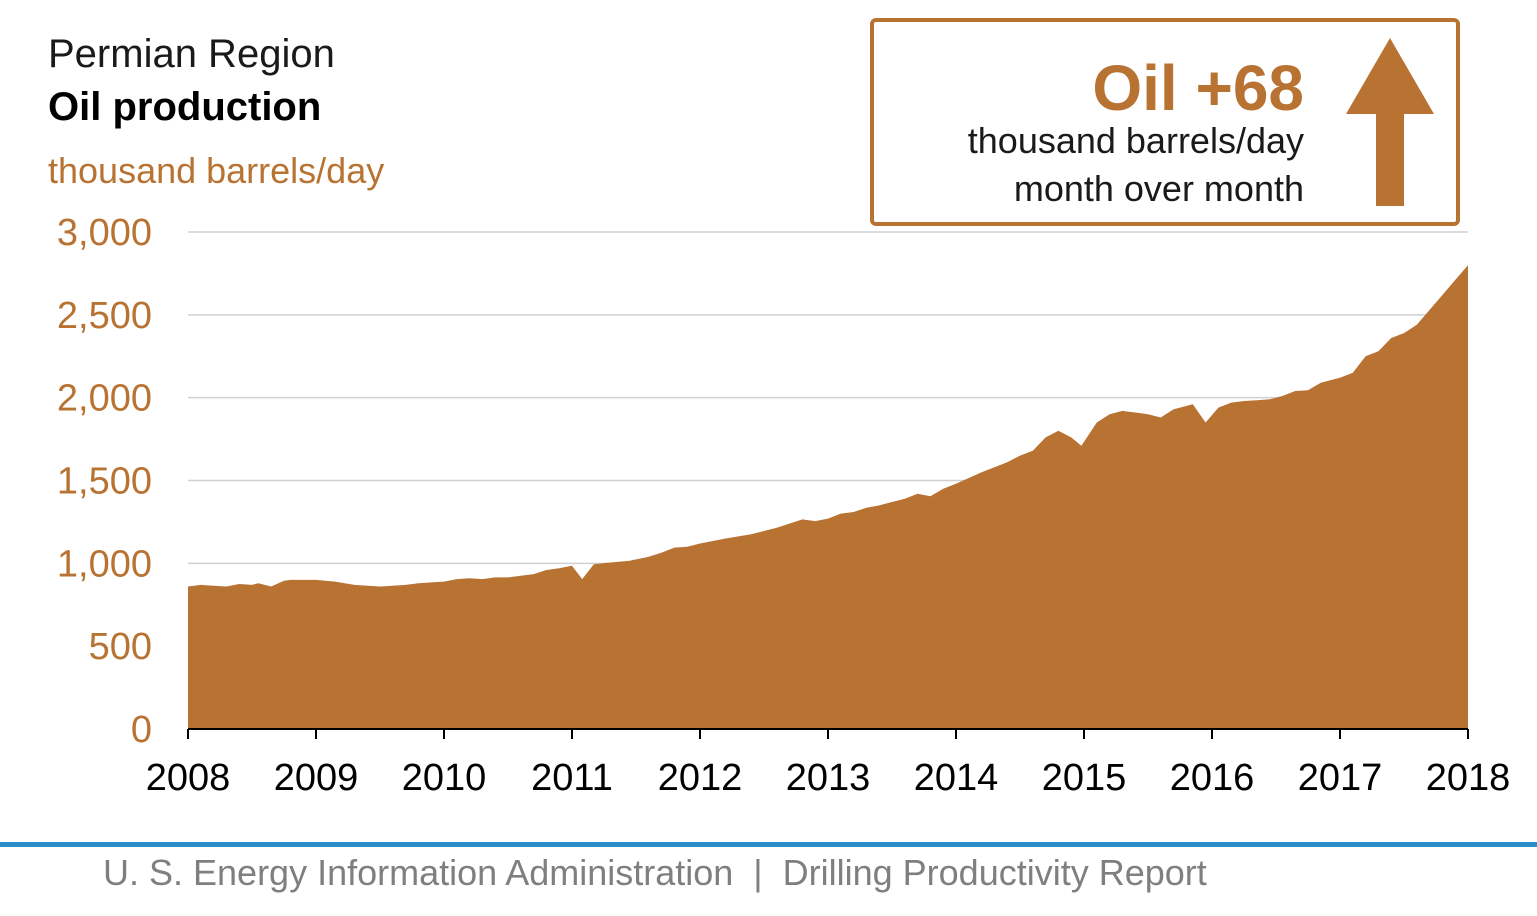 This screenshot has width=1537, height=916. What do you see at coordinates (185, 107) in the screenshot?
I see `metric-title: Oil production` at bounding box center [185, 107].